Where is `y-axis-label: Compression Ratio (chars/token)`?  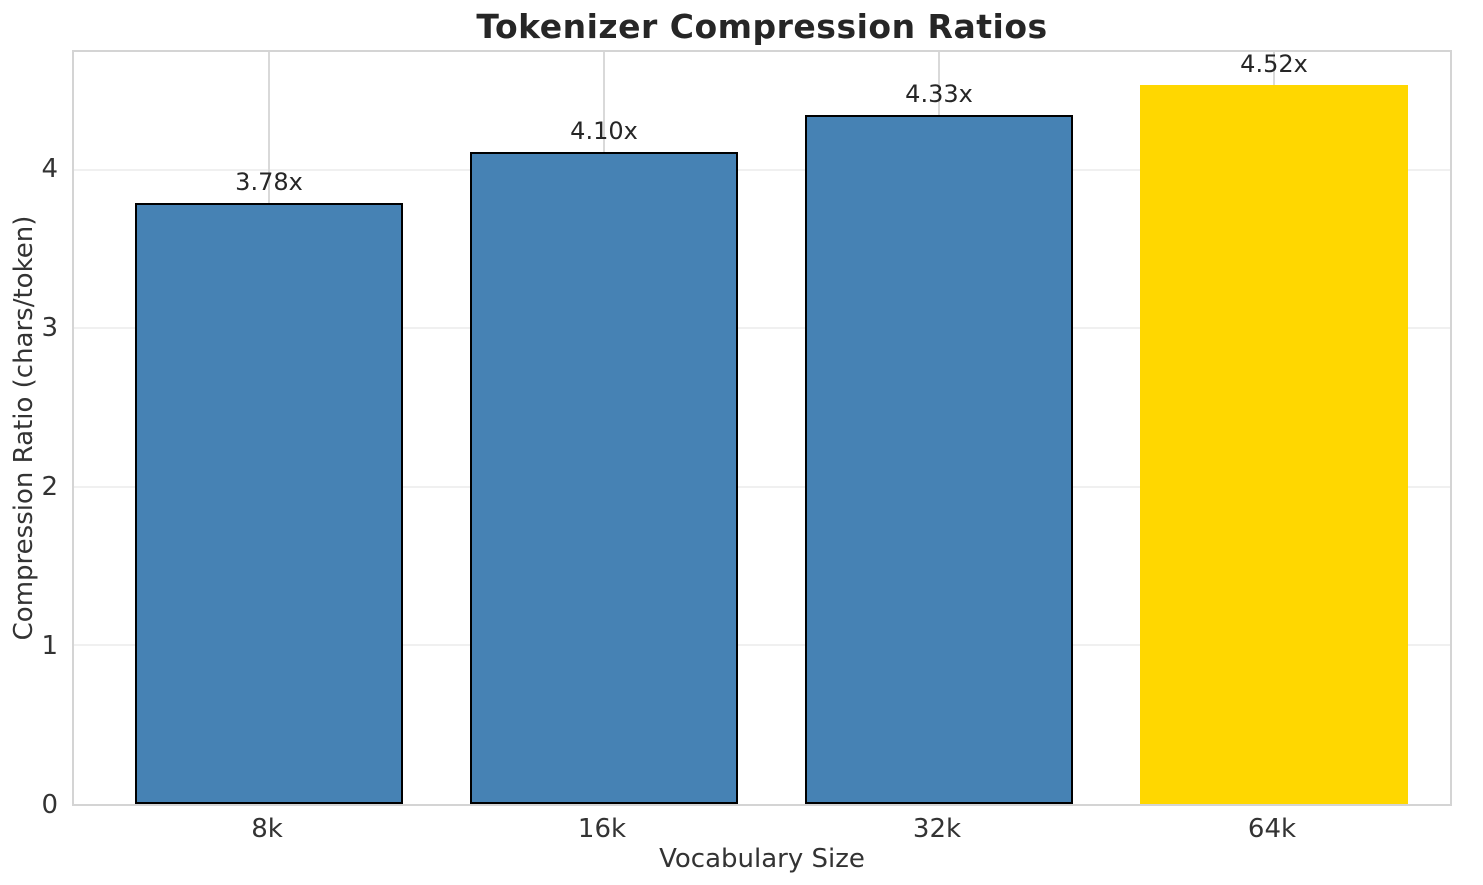
y-axis-label: Compression Ratio (chars/token) is located at coordinates (24, 428).